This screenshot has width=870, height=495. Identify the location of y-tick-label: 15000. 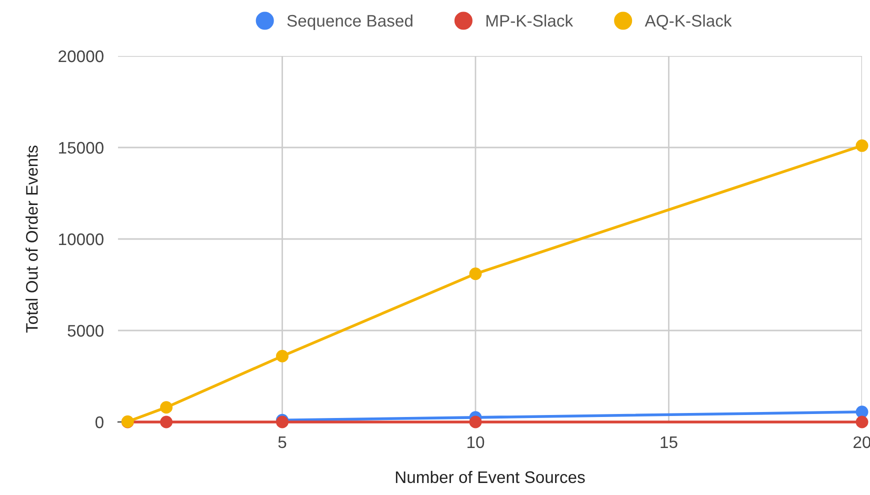
(81, 148).